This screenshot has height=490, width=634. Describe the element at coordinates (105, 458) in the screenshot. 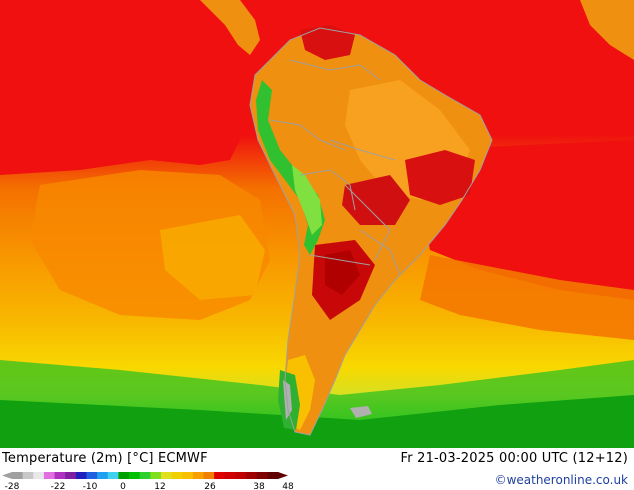

I see `map-title: Temperature (2m) [°C] ECMWF` at that location.